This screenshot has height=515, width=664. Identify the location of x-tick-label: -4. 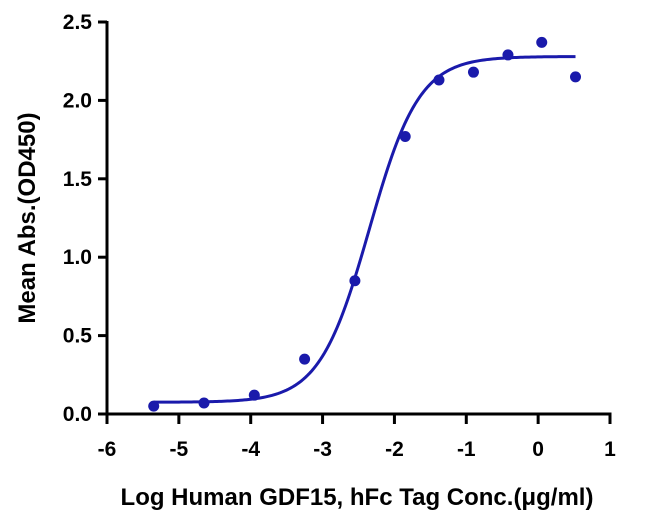
(250, 449).